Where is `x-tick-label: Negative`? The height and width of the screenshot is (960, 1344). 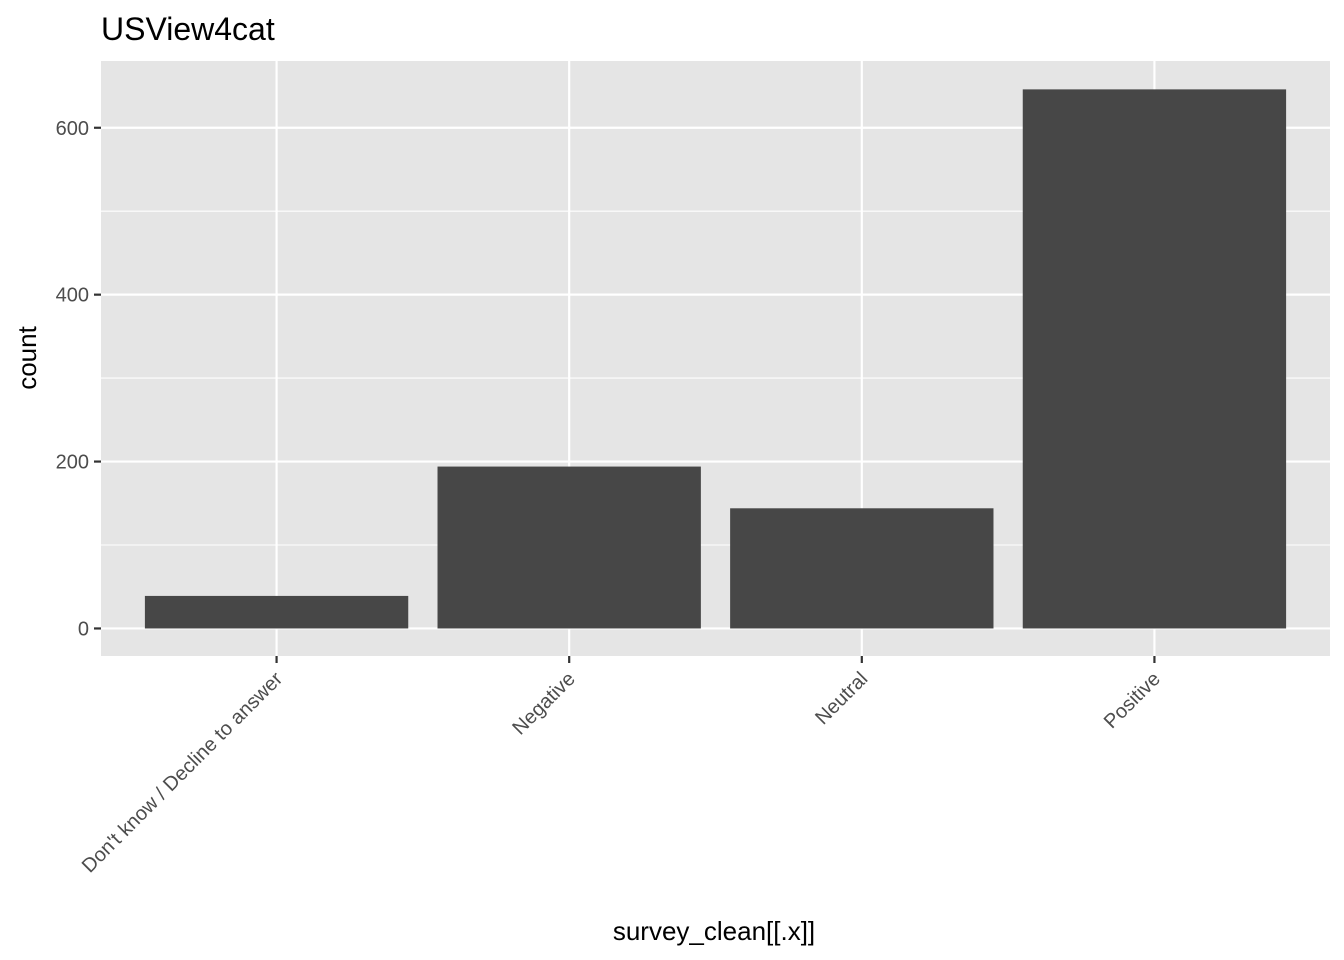
x-tick-label: Negative is located at coordinates (543, 703).